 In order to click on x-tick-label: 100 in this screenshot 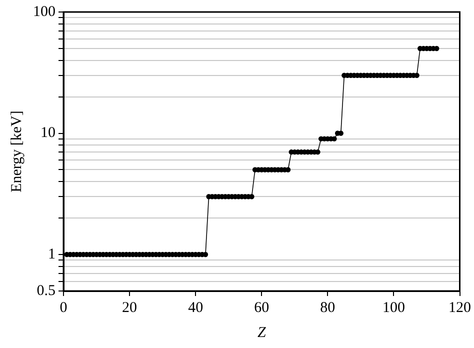, I will do `click(393, 308)`.